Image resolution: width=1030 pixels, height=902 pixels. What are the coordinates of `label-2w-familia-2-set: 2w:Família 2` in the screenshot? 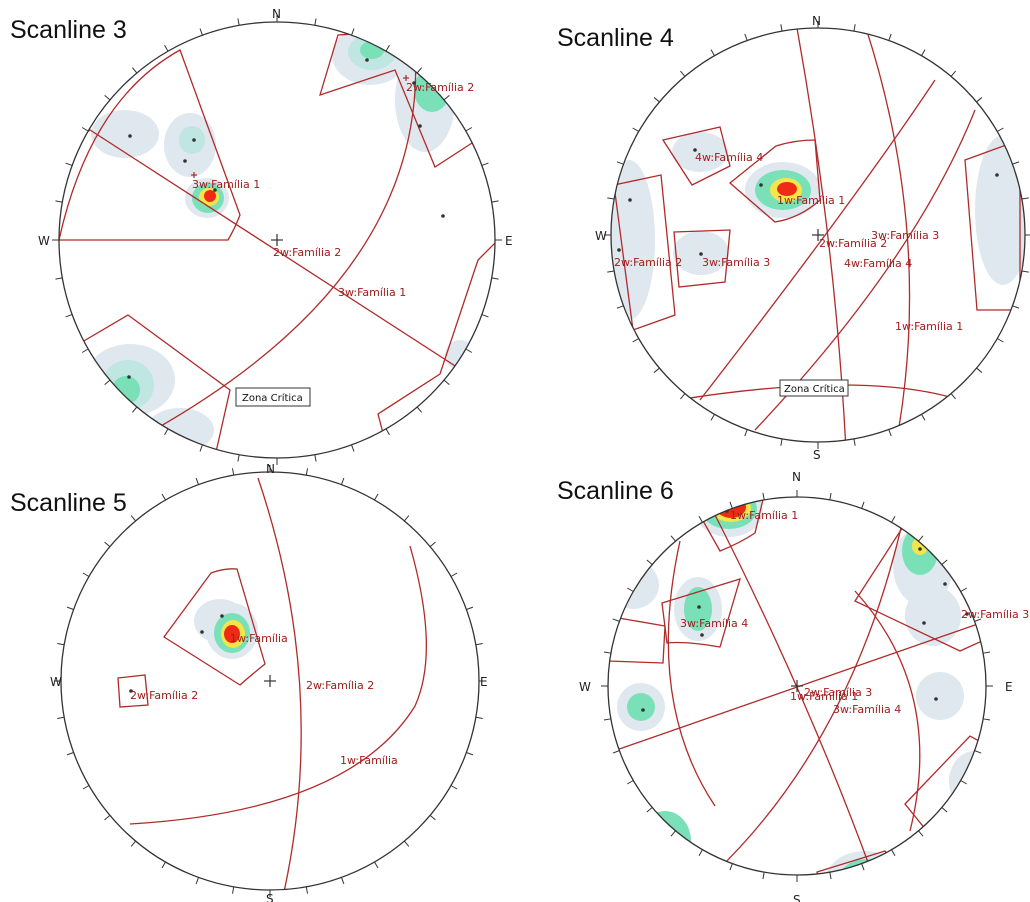 It's located at (440, 87).